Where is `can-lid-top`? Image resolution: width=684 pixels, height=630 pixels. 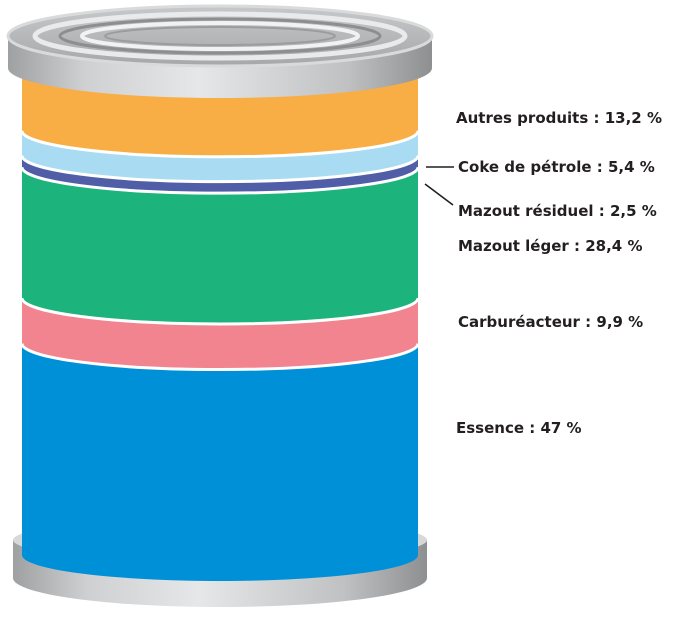
can-lid-top is located at coordinates (220, 36).